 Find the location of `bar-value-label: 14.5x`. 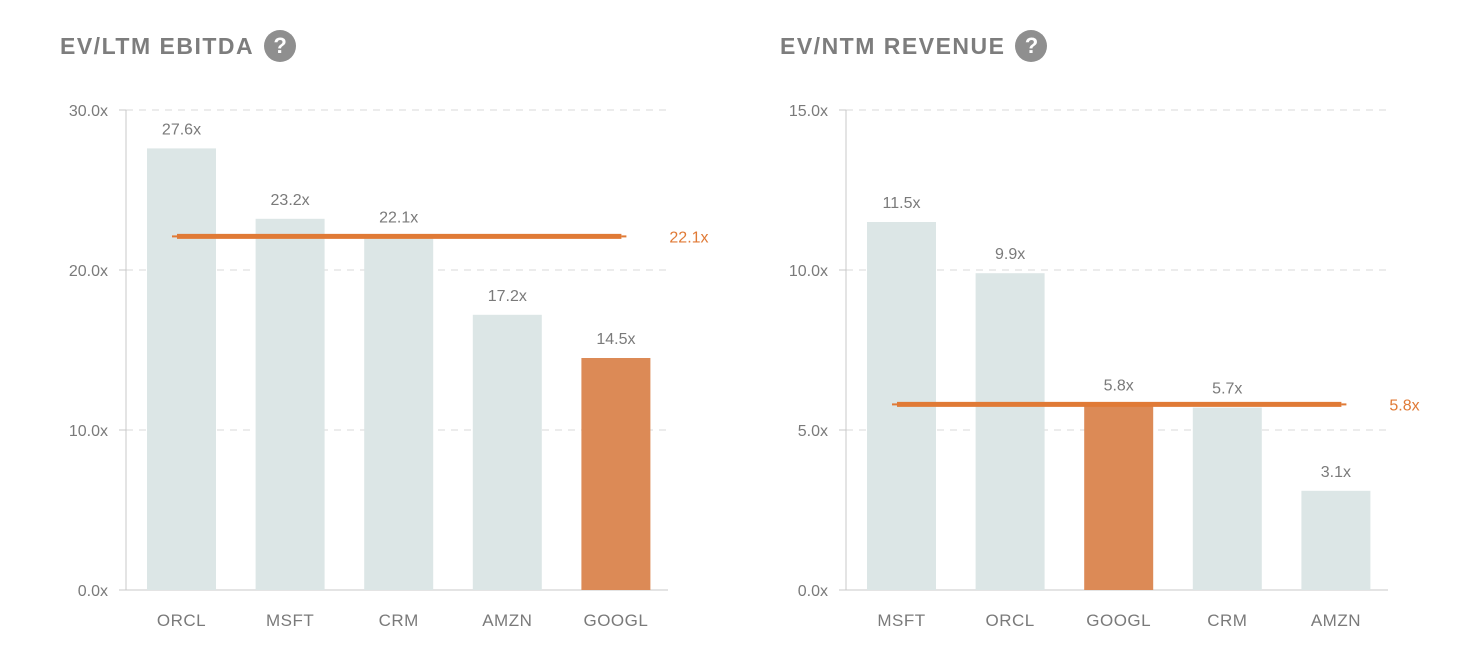

bar-value-label: 14.5x is located at coordinates (615, 339).